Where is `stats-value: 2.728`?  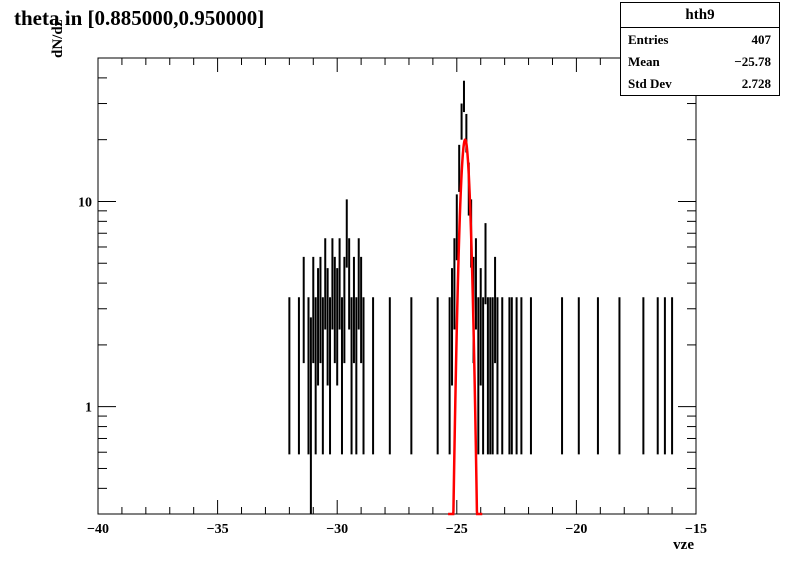 stats-value: 2.728 is located at coordinates (756, 83).